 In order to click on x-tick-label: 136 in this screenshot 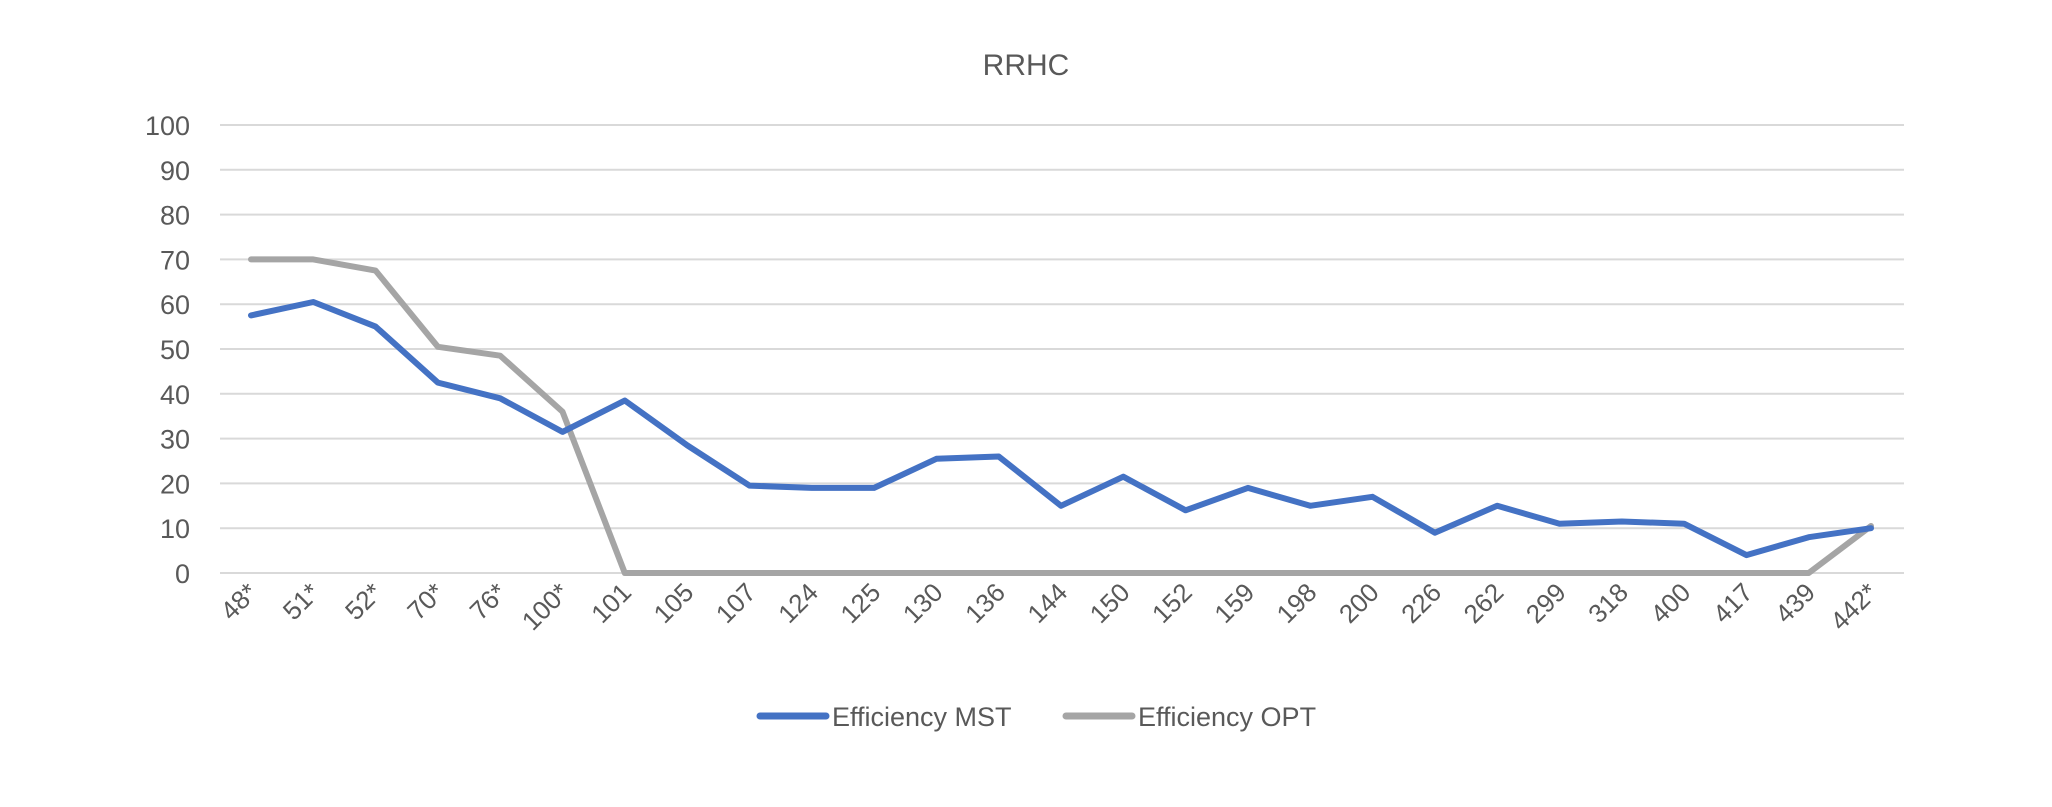, I will do `click(985, 603)`.